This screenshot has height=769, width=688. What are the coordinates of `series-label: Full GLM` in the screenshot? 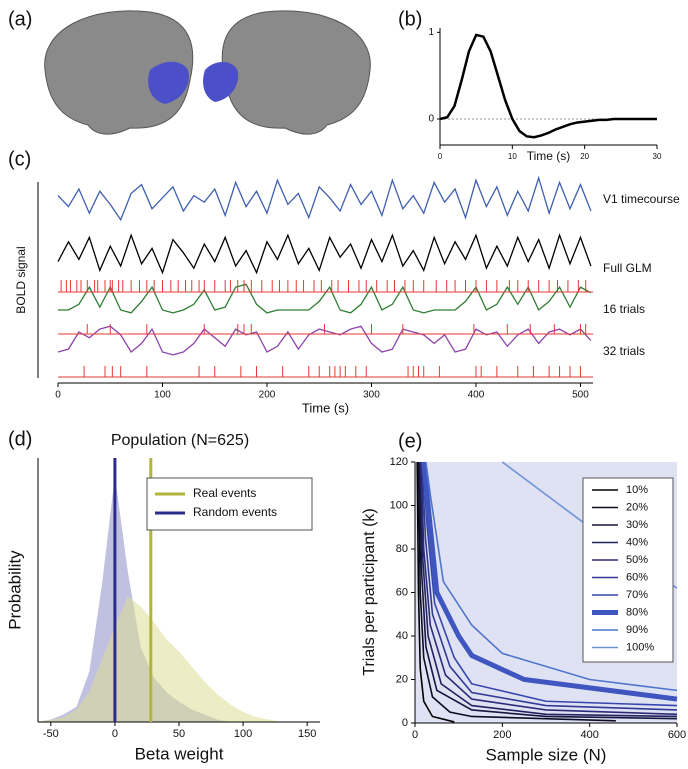 It's located at (627, 268).